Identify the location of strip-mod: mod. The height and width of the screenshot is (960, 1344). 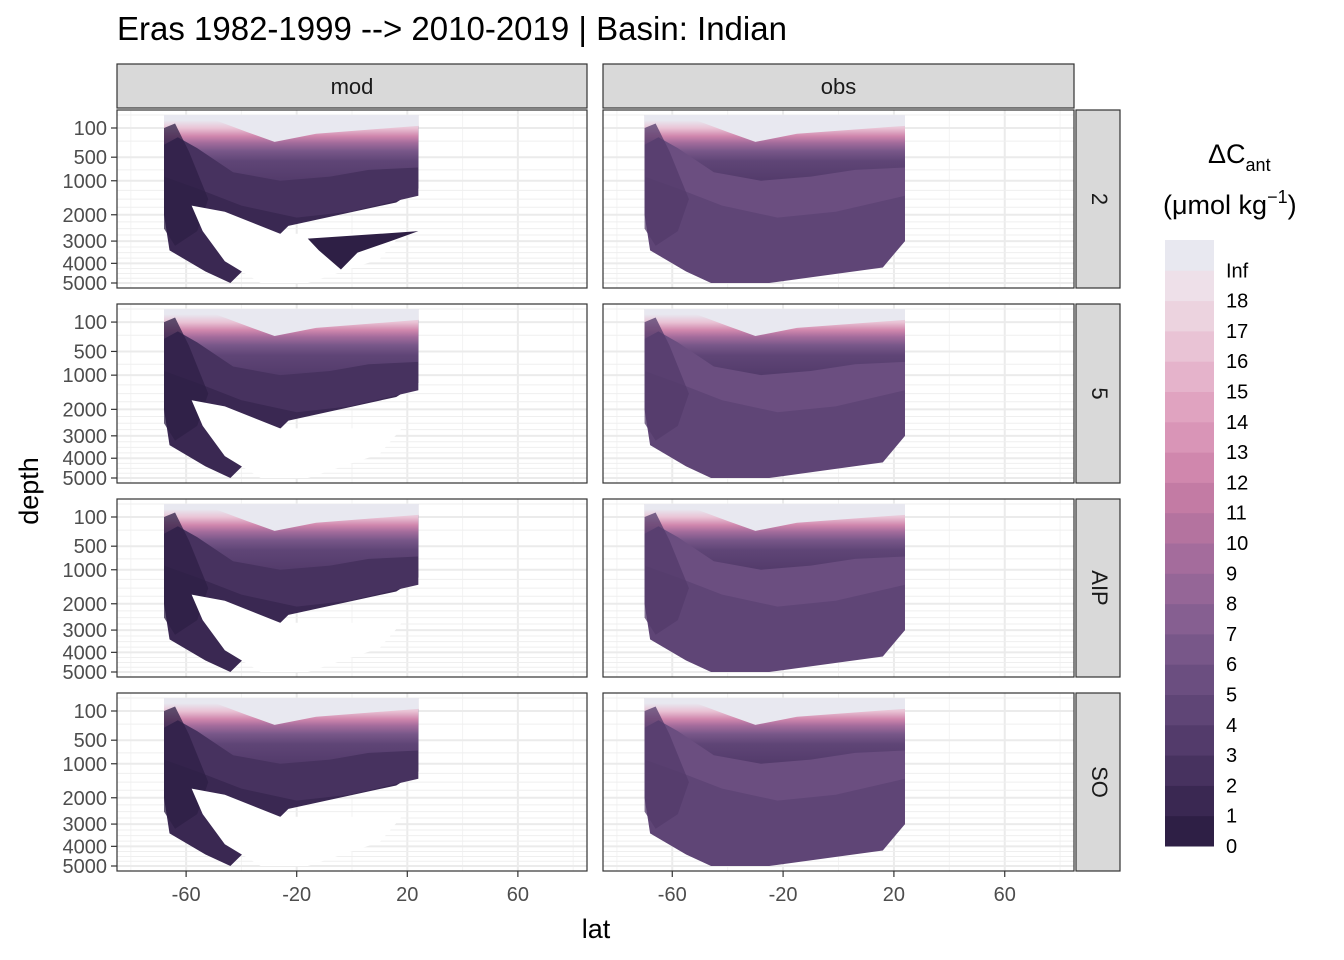
(352, 86).